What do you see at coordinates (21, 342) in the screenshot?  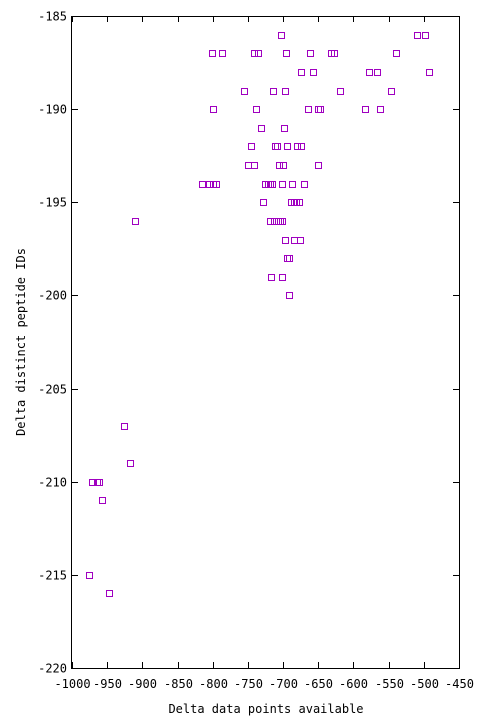 I see `y-axis-title: Delta distinct peptide IDs` at bounding box center [21, 342].